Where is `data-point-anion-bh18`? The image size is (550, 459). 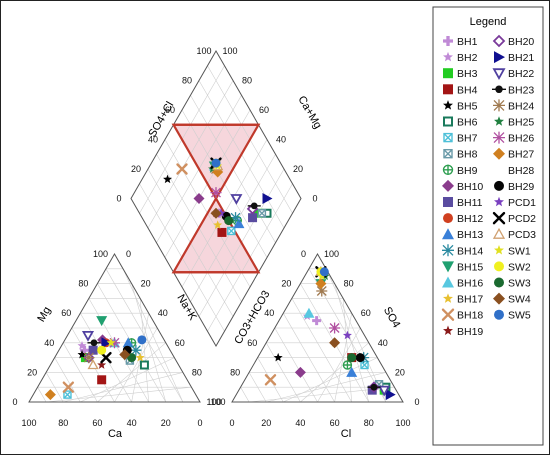 data-point-anion-bh18 is located at coordinates (270, 379).